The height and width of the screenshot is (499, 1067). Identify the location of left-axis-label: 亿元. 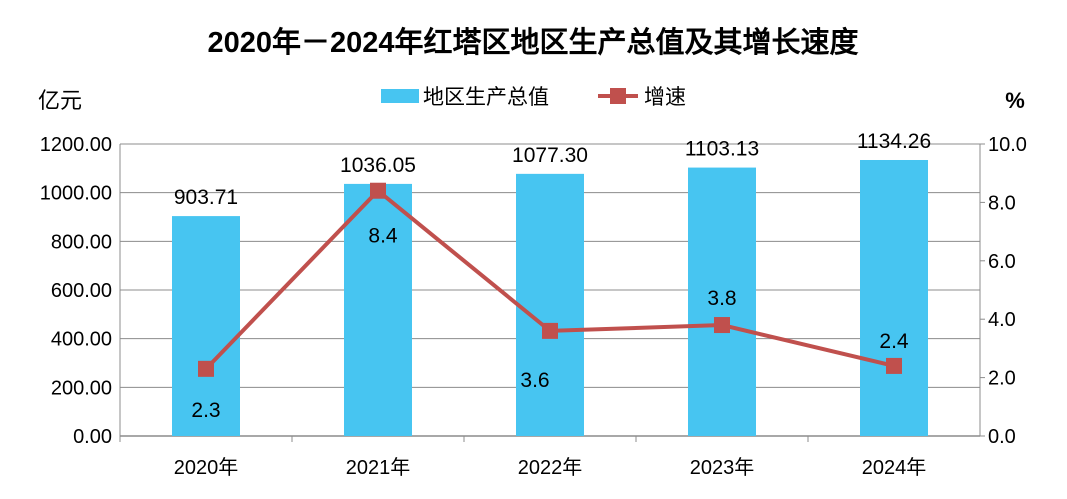
(60, 100).